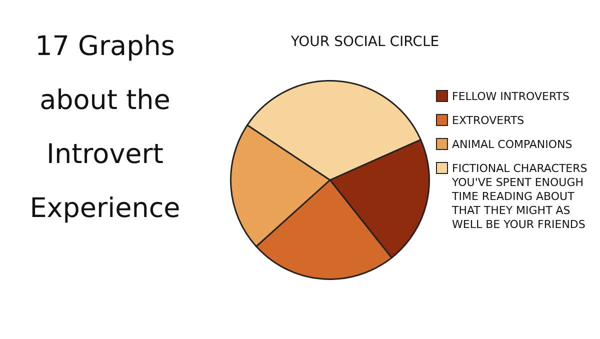 The width and height of the screenshot is (600, 339). I want to click on legend-label: EXTROVERTS, so click(488, 121).